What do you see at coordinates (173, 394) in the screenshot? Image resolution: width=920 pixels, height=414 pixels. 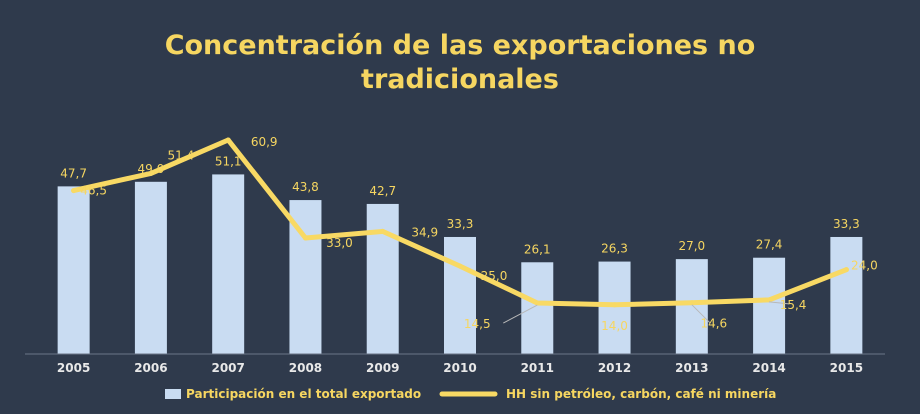 I see `legend-swatch-bar` at bounding box center [173, 394].